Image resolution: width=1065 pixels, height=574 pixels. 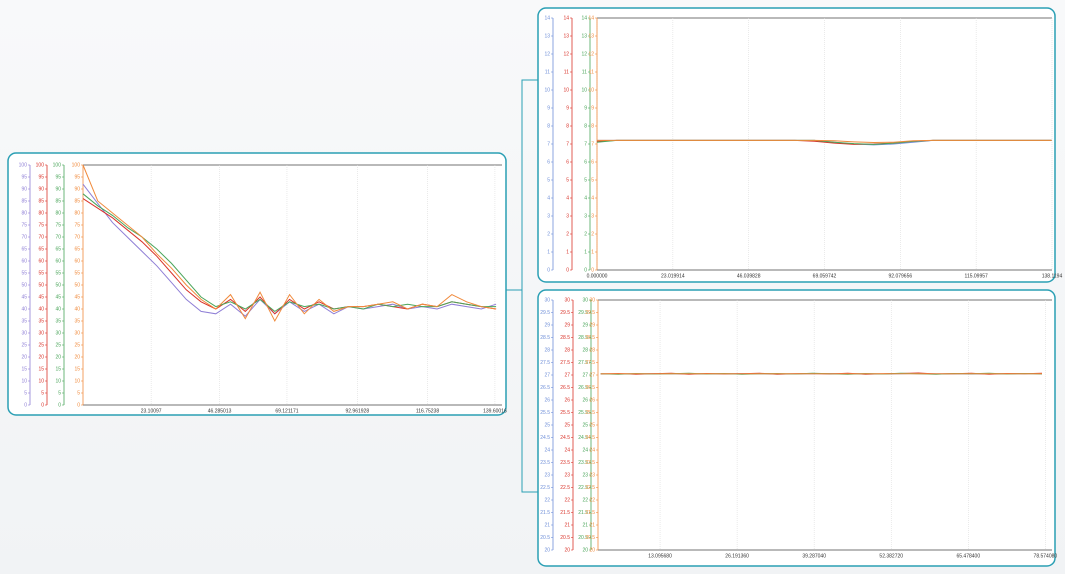 What do you see at coordinates (41, 261) in the screenshot?
I see `y-tick-label: 60` at bounding box center [41, 261].